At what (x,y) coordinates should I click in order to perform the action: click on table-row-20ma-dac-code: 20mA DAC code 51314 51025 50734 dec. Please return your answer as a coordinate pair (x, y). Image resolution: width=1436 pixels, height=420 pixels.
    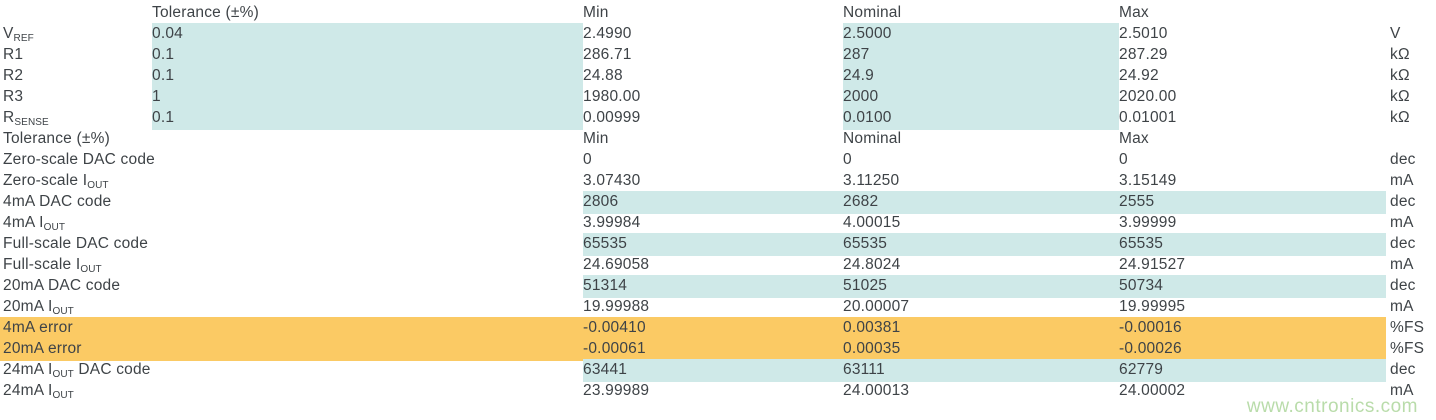
    Looking at the image, I should click on (718, 286).